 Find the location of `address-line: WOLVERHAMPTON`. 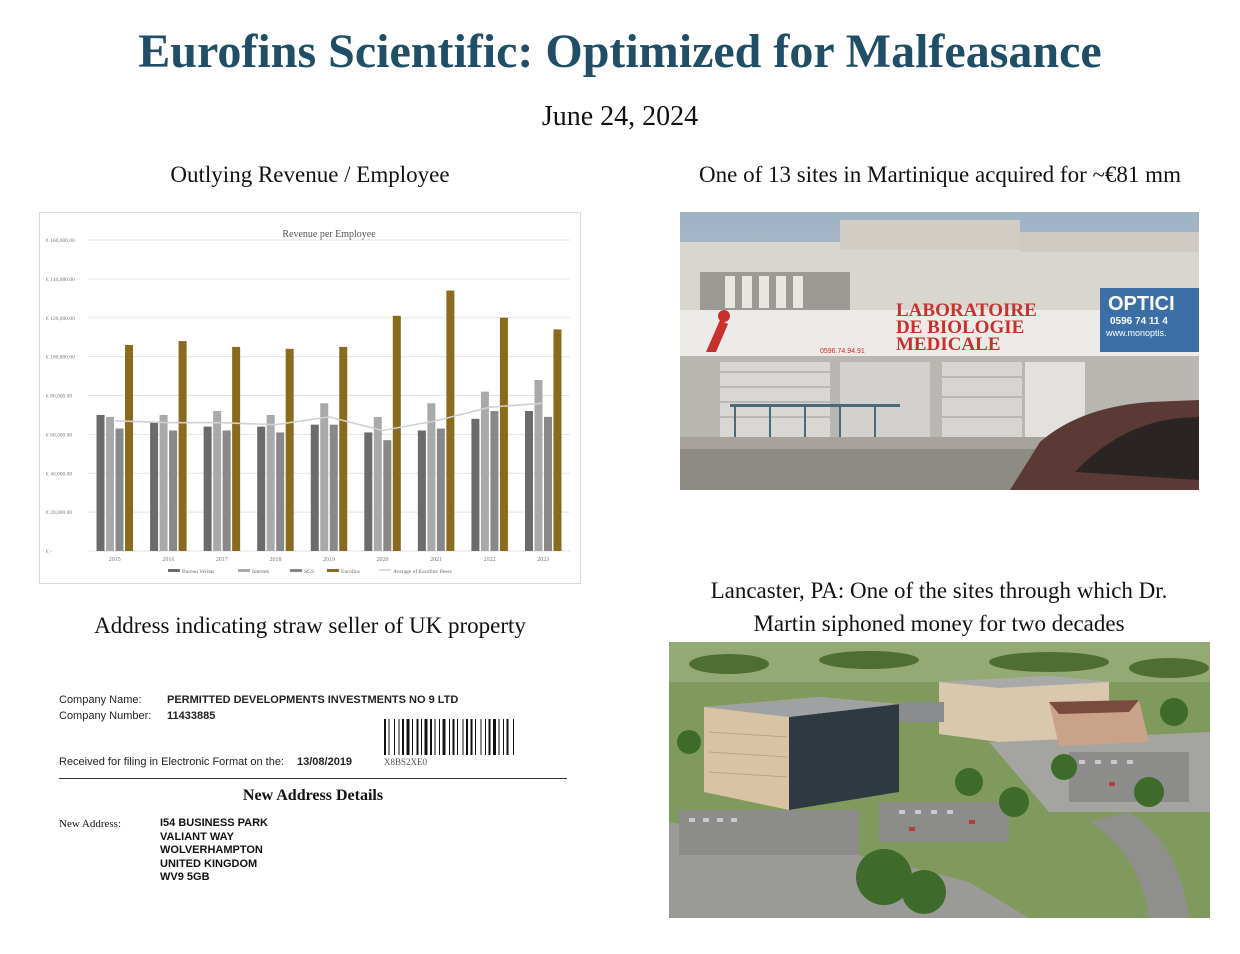

address-line: WOLVERHAMPTON is located at coordinates (211, 850).